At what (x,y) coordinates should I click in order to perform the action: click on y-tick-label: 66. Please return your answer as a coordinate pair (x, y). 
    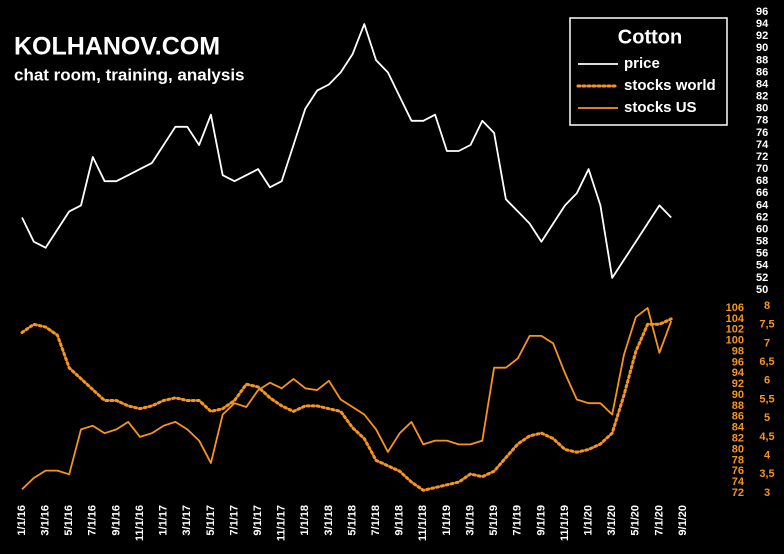
    Looking at the image, I should click on (762, 193).